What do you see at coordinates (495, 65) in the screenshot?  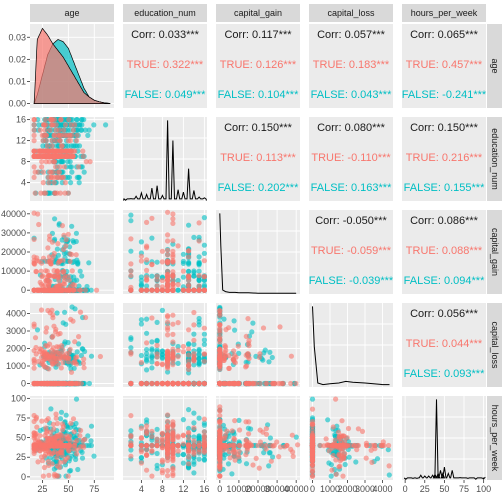 I see `strip-right-label-age: age` at bounding box center [495, 65].